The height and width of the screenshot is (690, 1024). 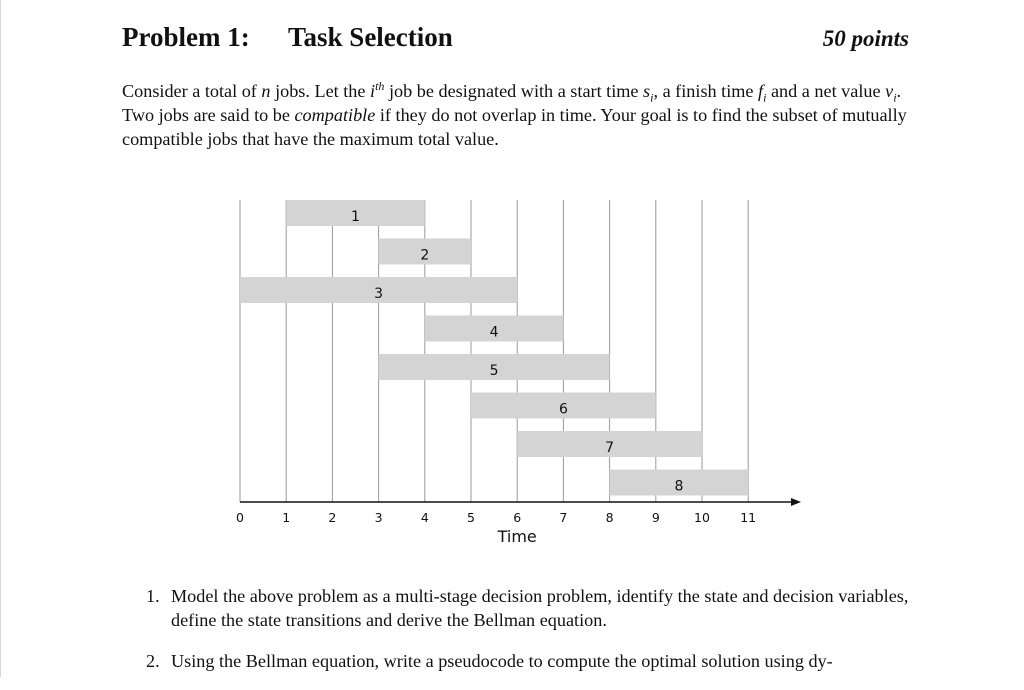 I want to click on intro-var-i: i, so click(x=373, y=91).